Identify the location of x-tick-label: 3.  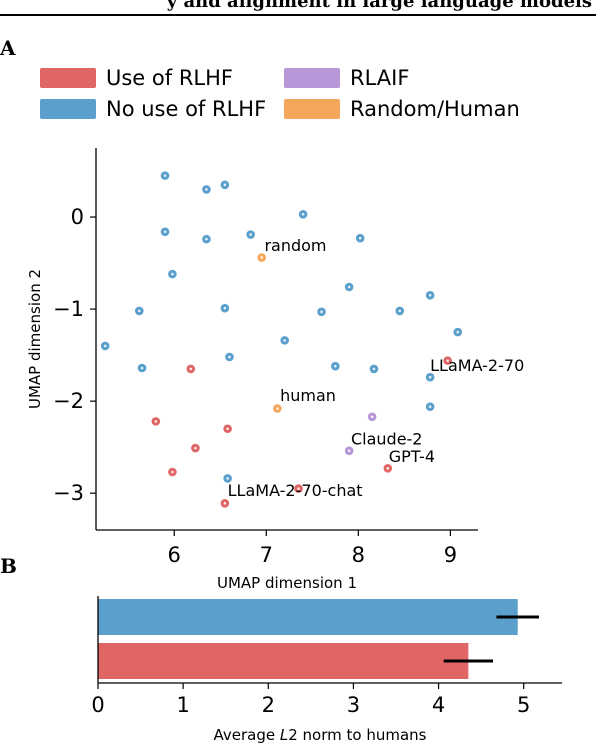
(353, 705).